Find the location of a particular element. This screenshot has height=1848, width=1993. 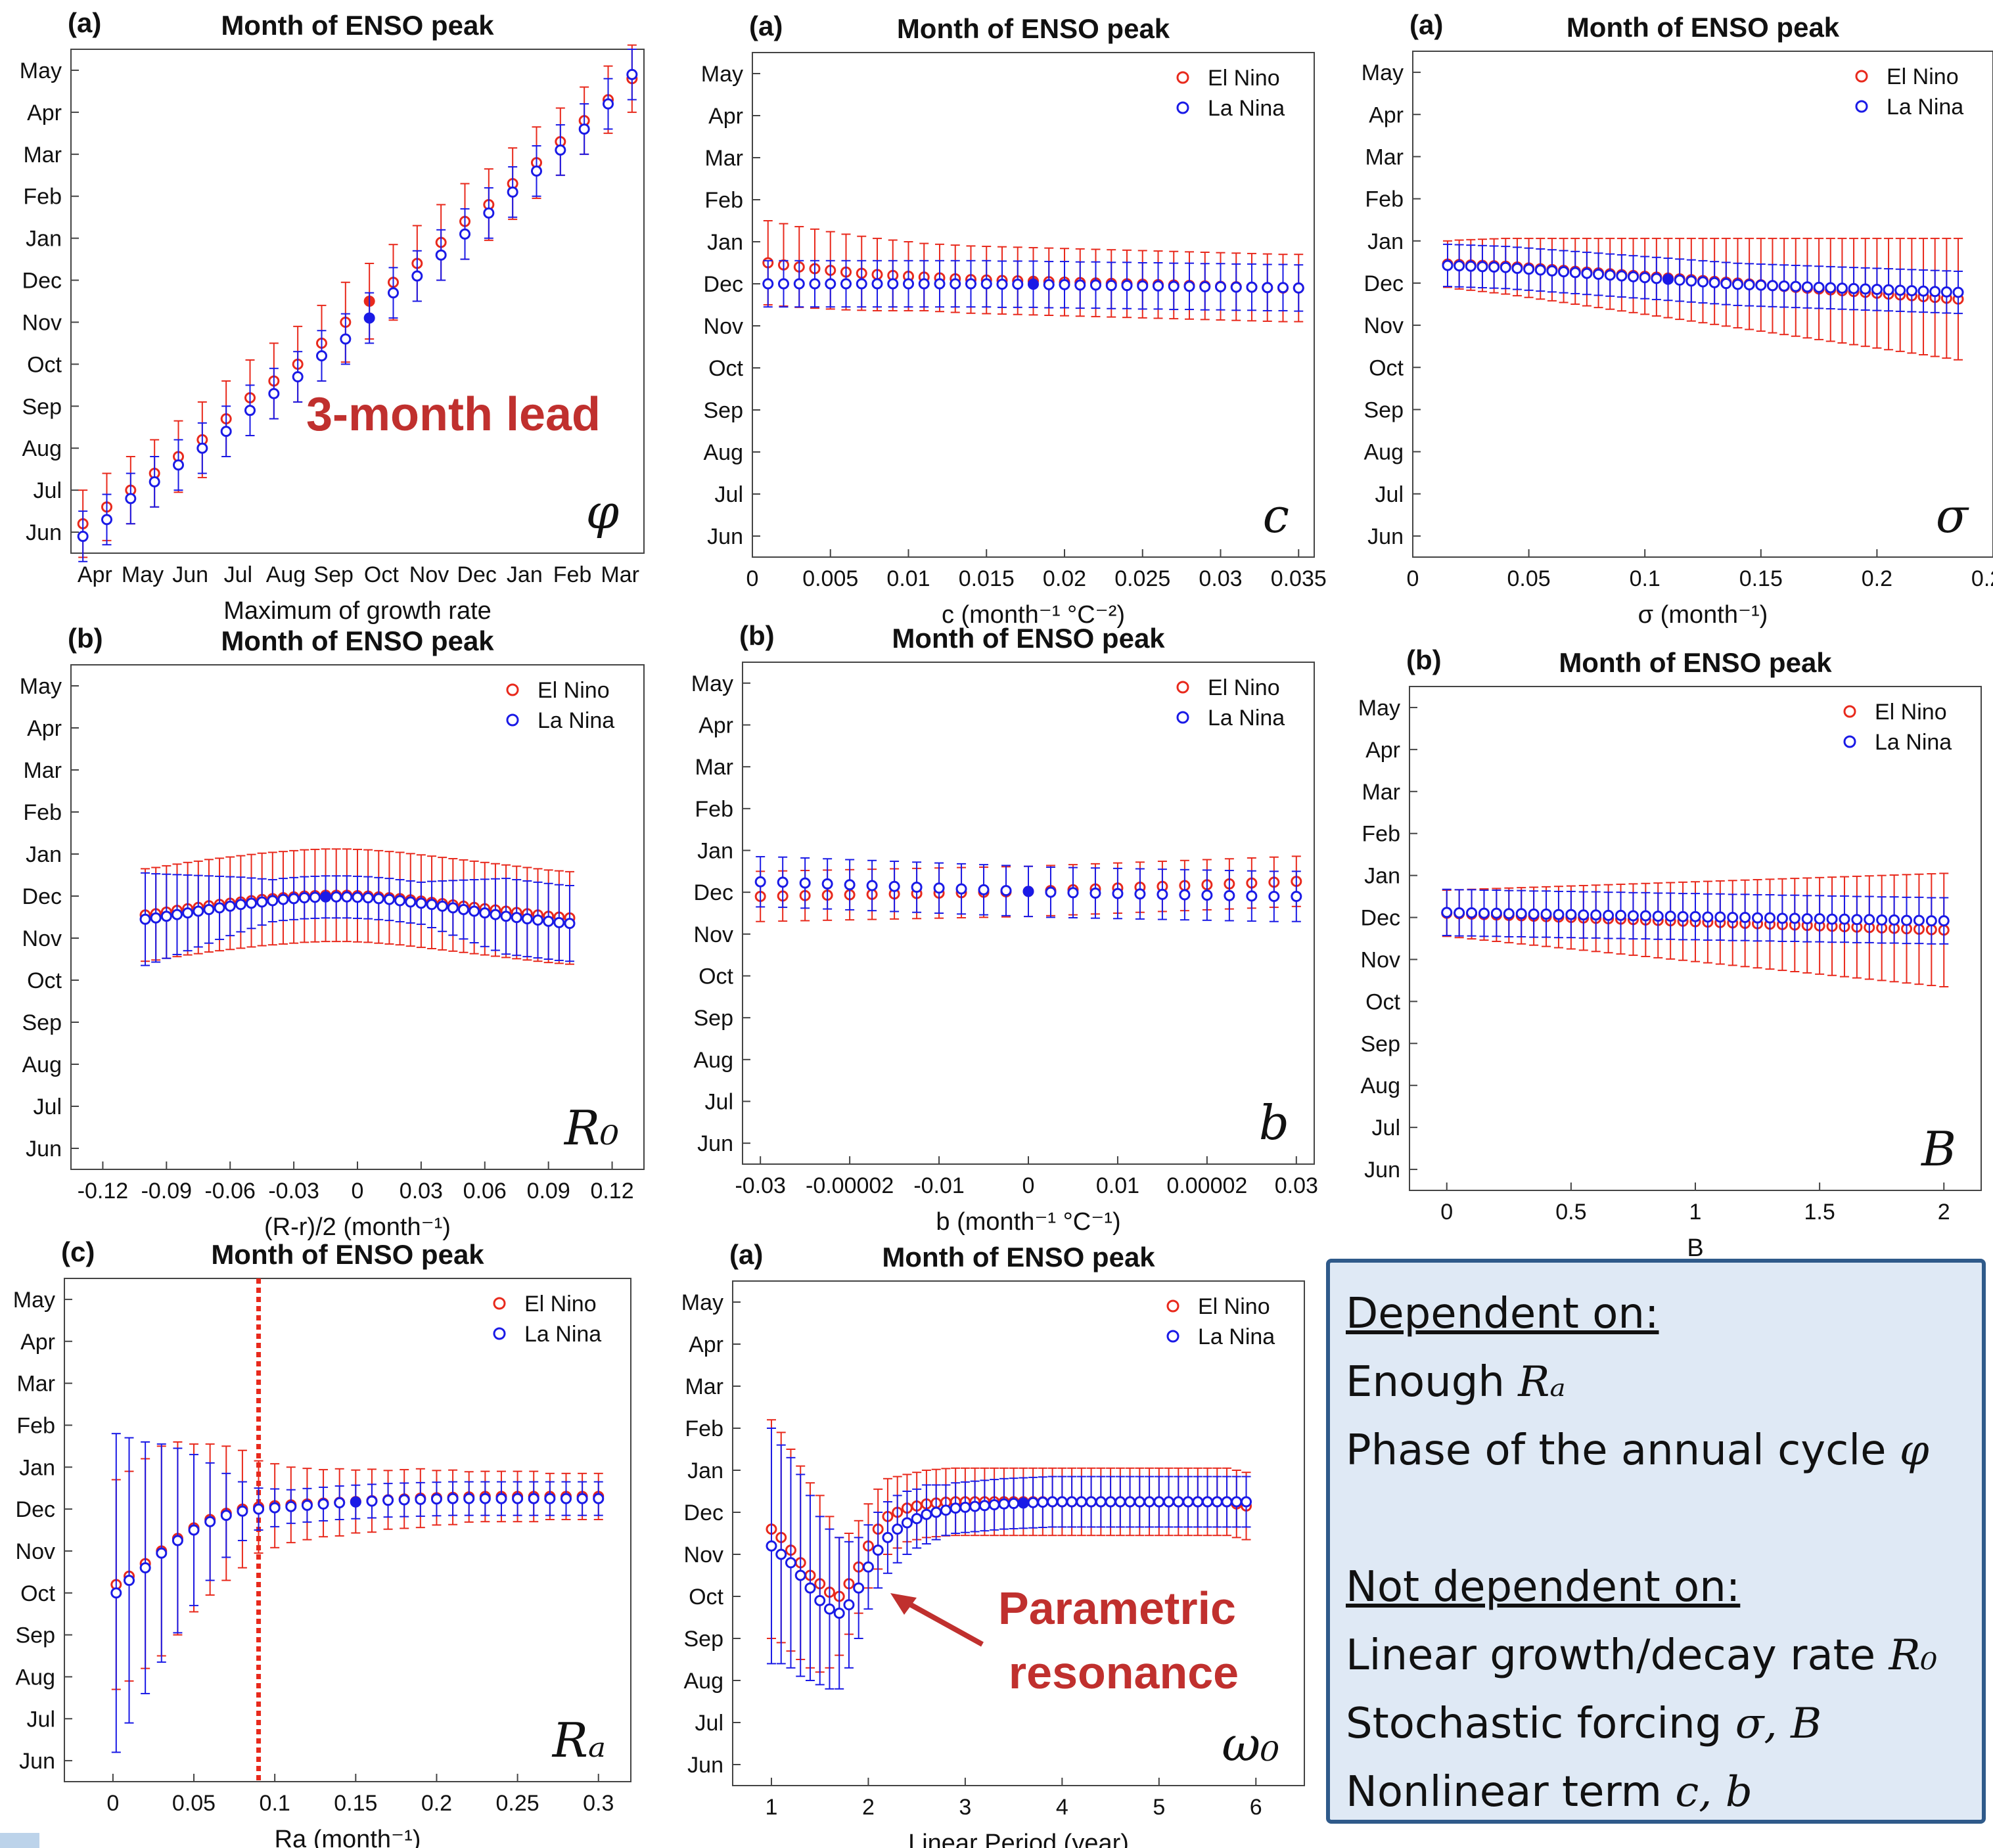

parameter-symbol: b is located at coordinates (1274, 1122).